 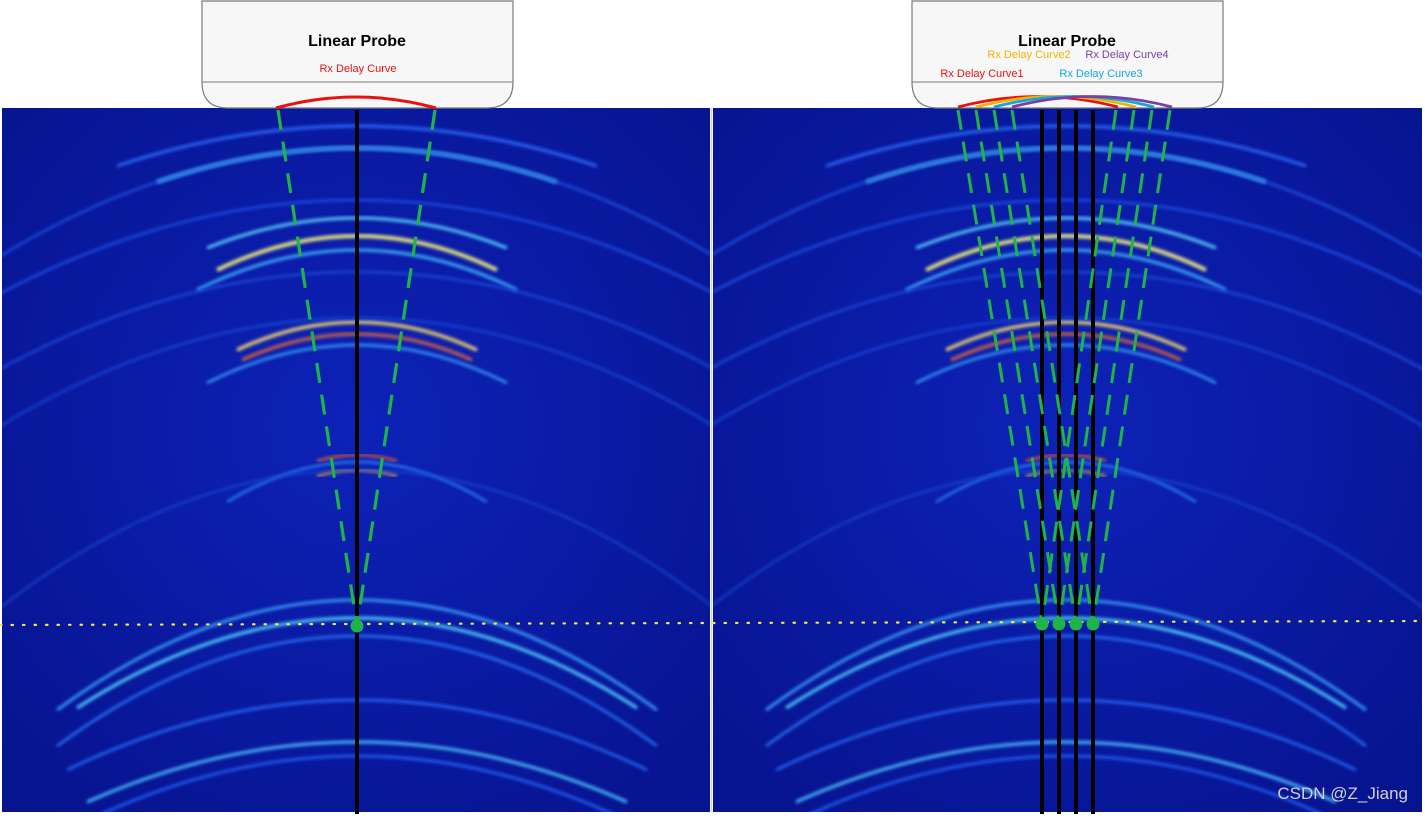 I want to click on right-probe-title: Linear Probe, so click(x=1067, y=41).